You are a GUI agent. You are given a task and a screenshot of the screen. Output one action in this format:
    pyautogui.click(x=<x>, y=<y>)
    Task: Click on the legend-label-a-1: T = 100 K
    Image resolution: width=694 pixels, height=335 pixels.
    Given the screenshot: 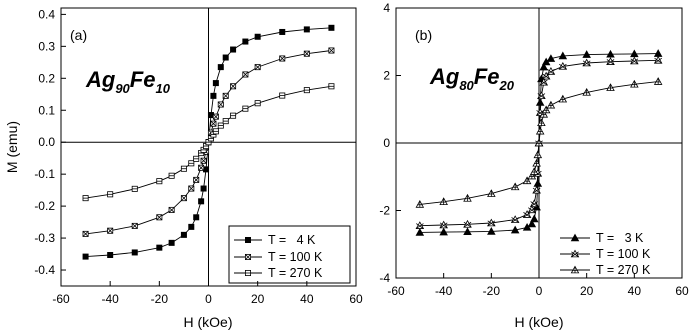 What is the action you would take?
    pyautogui.click(x=295, y=257)
    